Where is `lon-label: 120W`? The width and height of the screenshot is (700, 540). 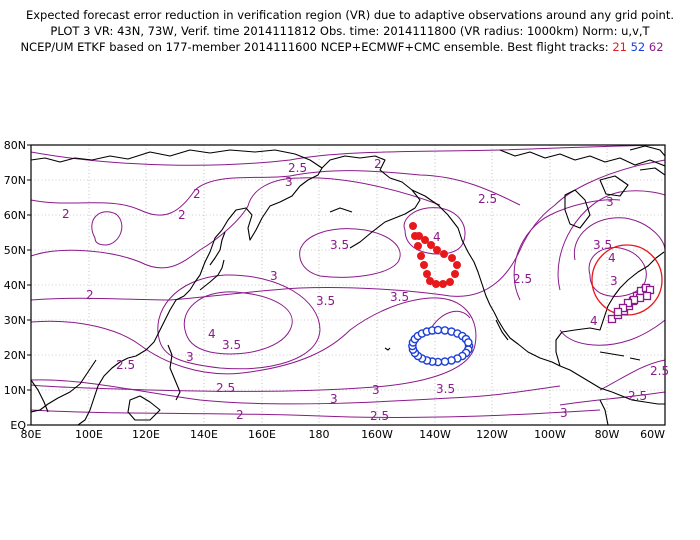
lon-label: 120W is located at coordinates (492, 434).